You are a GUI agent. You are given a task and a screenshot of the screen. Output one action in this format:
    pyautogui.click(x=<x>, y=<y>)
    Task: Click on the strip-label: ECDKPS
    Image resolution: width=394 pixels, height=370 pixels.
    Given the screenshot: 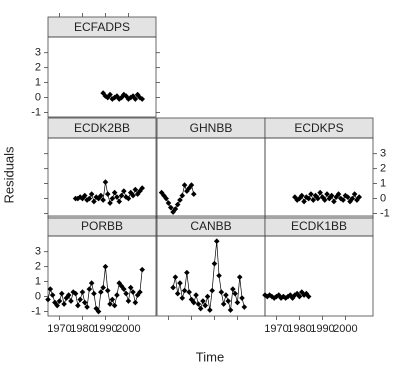 What is the action you would take?
    pyautogui.click(x=318, y=128)
    